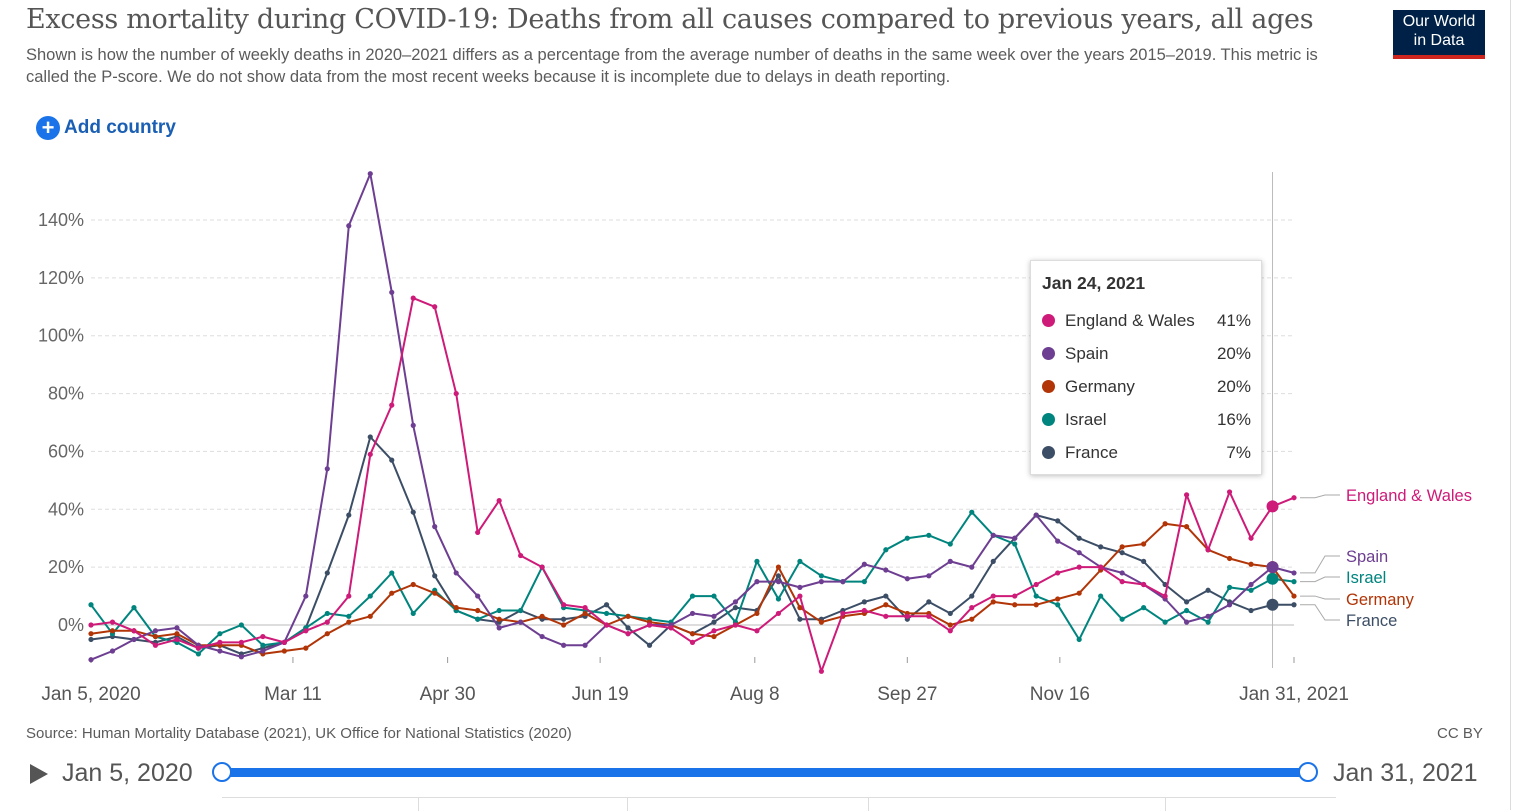 This screenshot has height=811, width=1520. Describe the element at coordinates (1130, 320) in the screenshot. I see `tooltip-country: England & Wales` at that location.